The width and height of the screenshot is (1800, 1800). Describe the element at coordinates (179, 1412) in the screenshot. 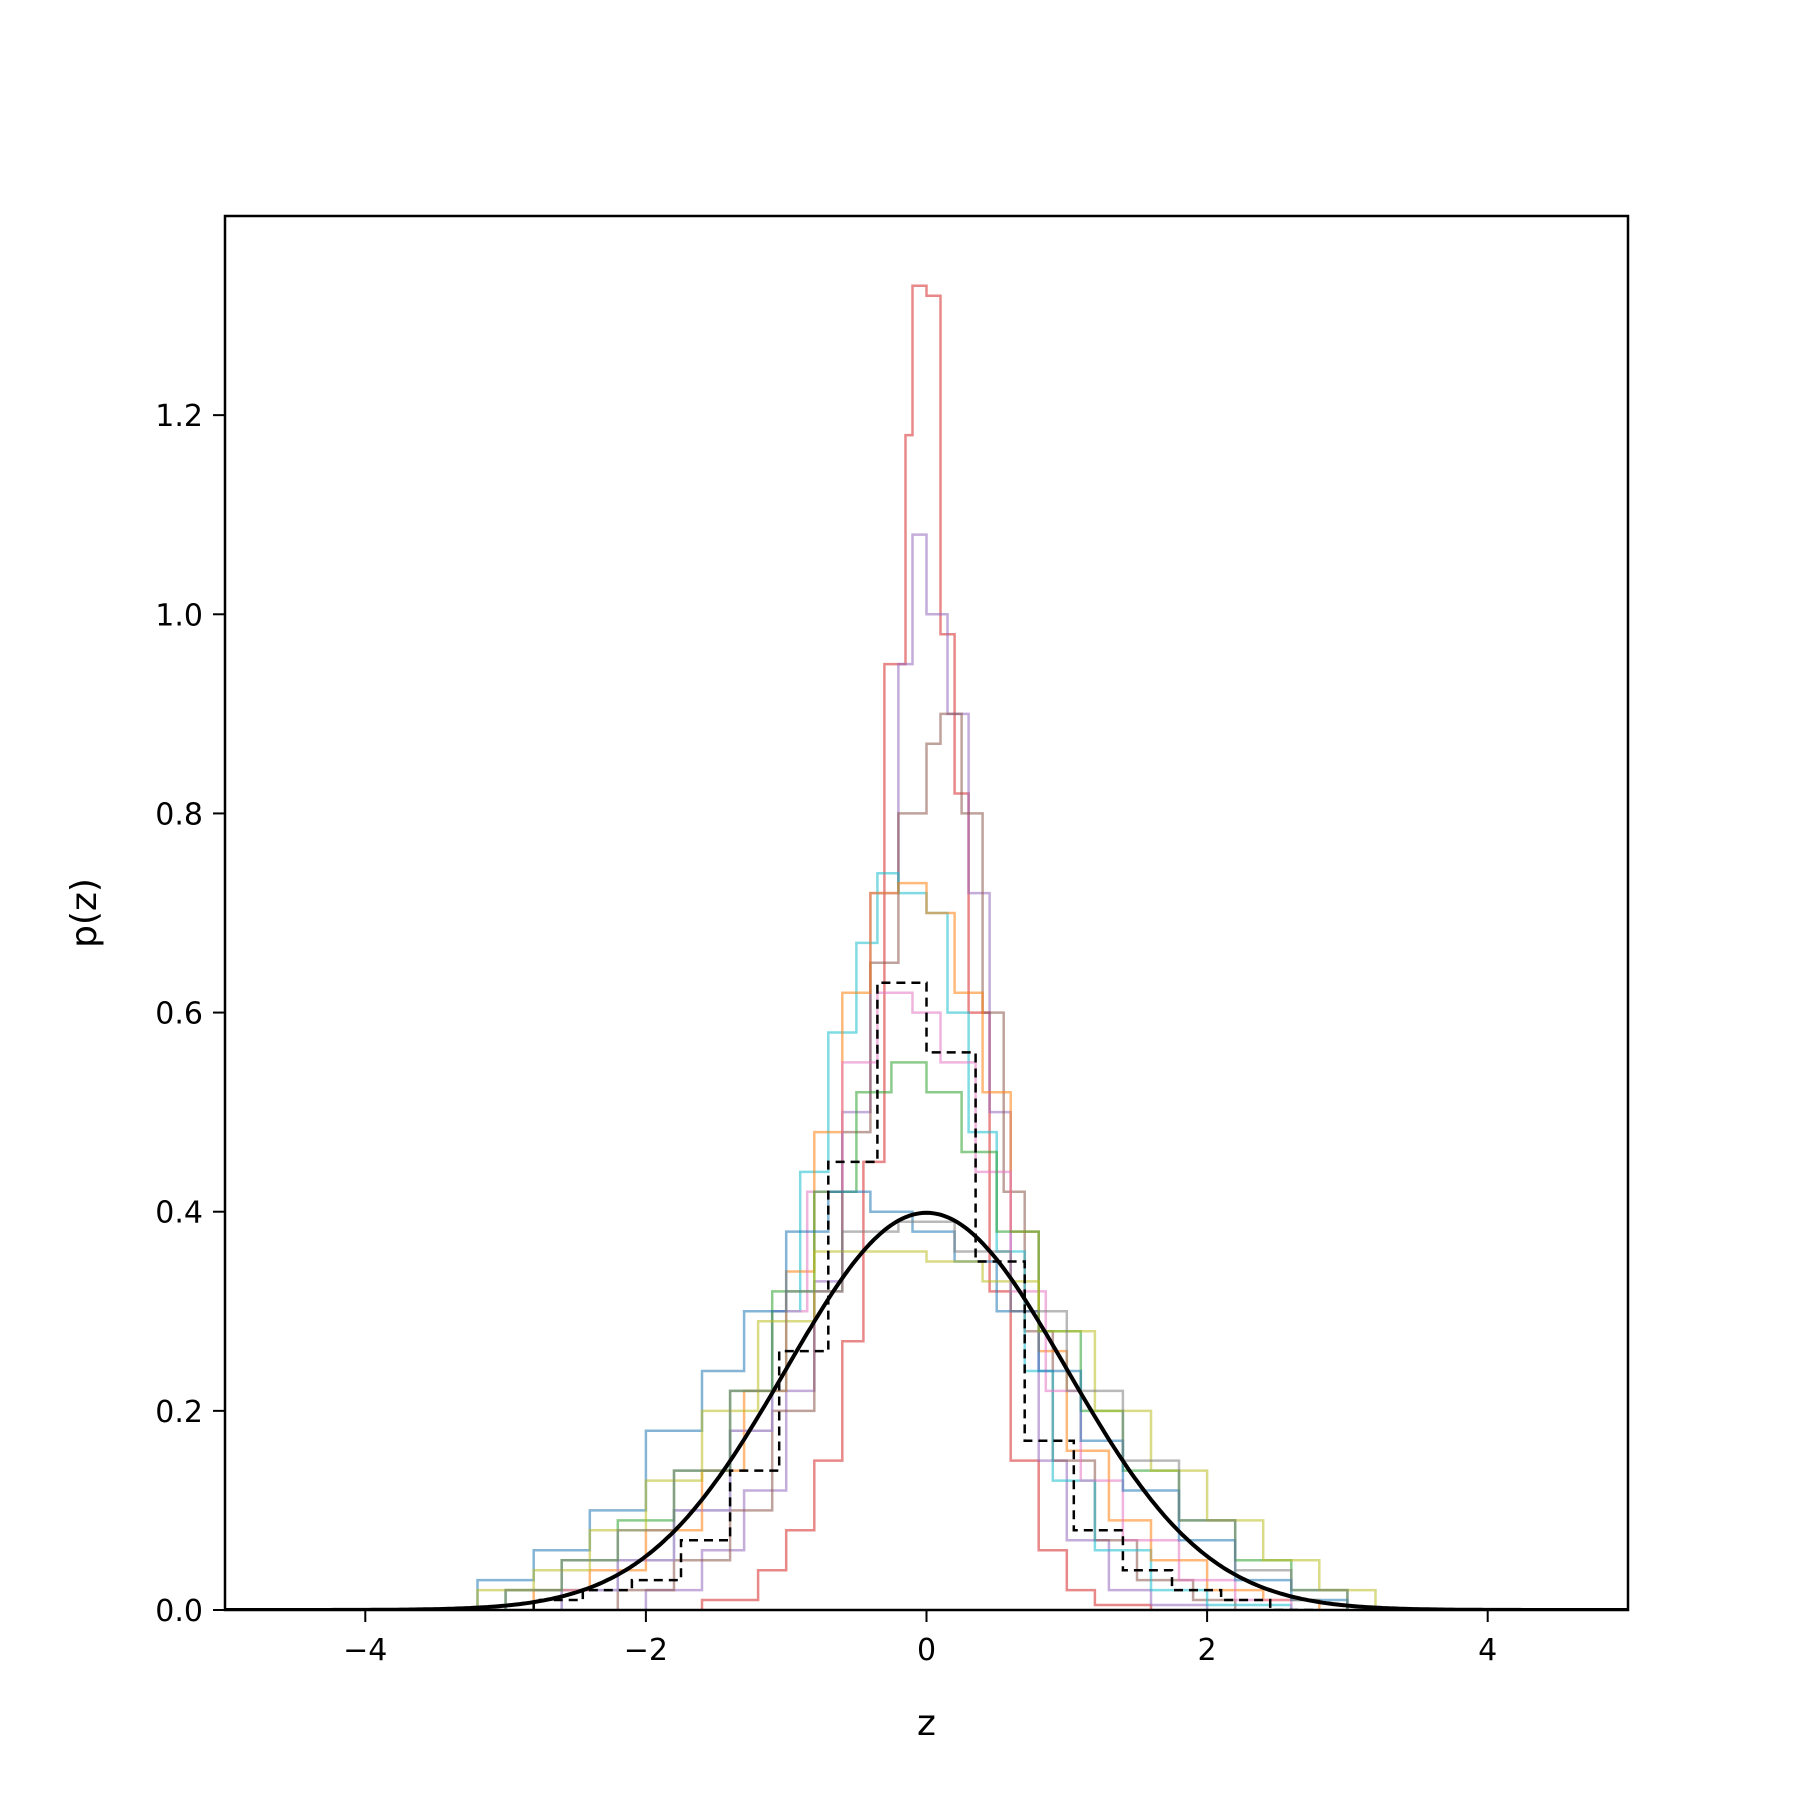

I see `y-tick-label: 0.2` at that location.